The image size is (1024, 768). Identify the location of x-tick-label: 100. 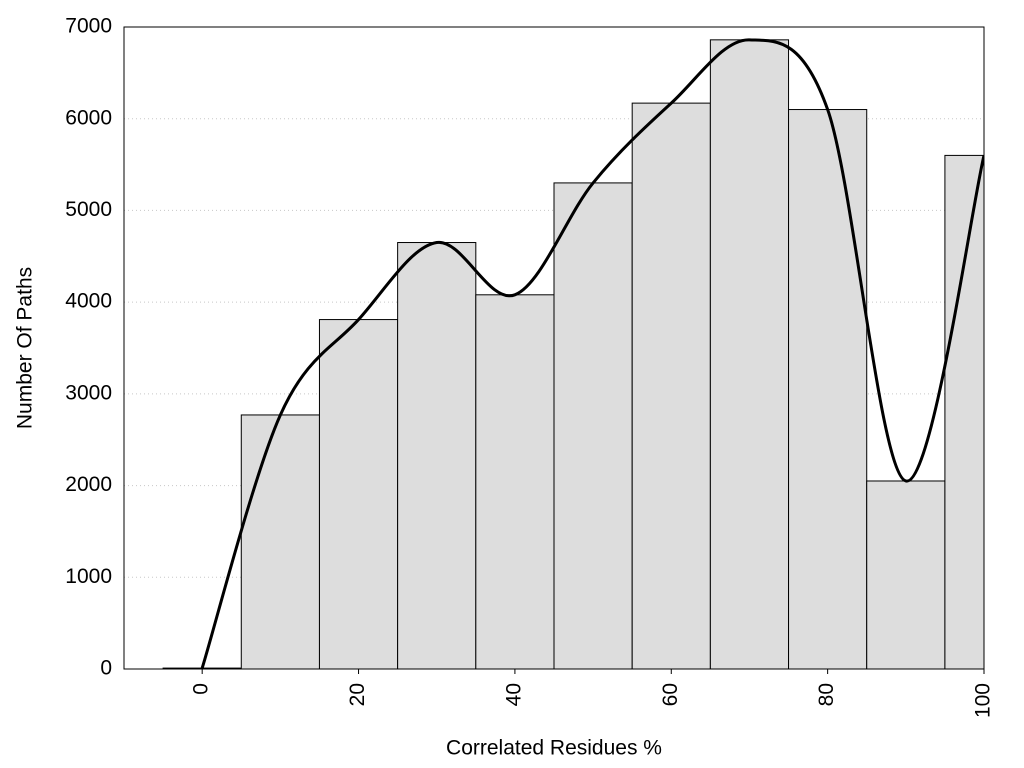
(983, 700).